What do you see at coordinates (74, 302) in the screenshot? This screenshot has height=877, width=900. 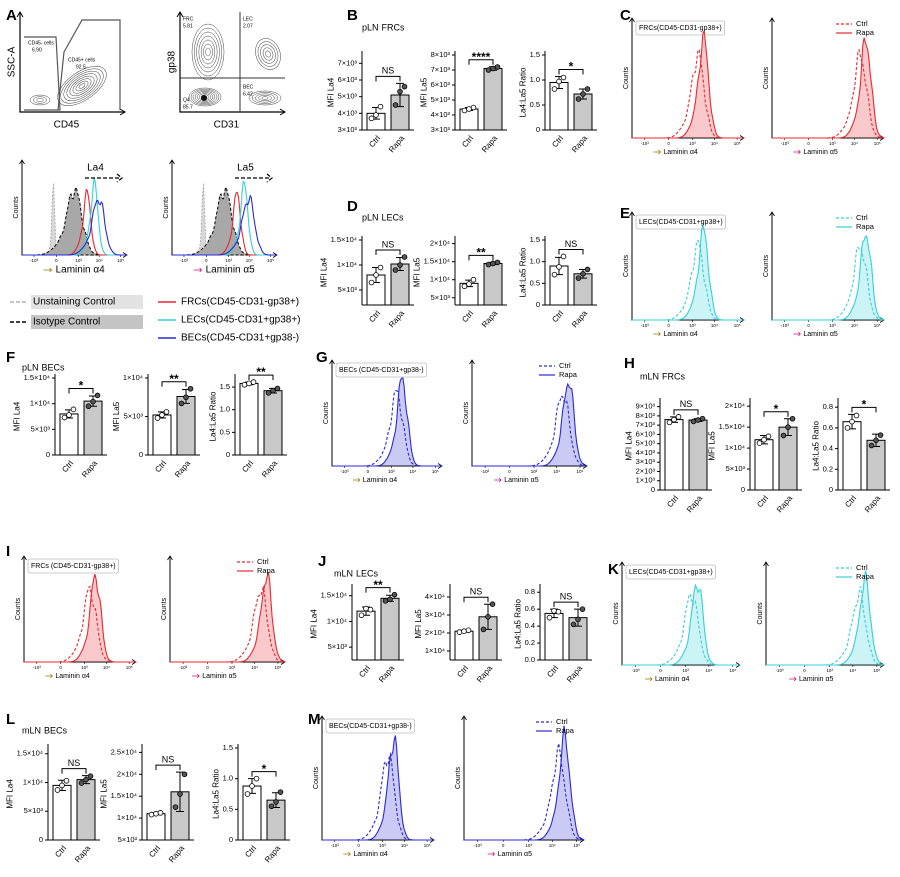 I see `legend-label: Unstaining Control` at bounding box center [74, 302].